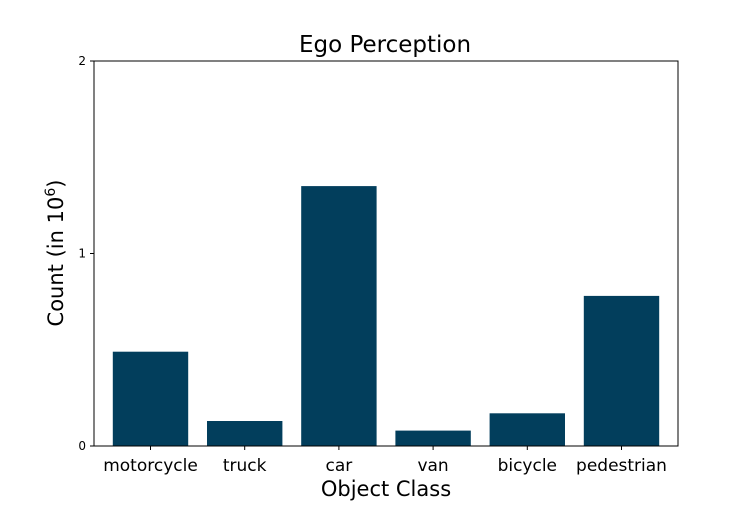 This screenshot has width=753, height=505. What do you see at coordinates (82, 61) in the screenshot?
I see `y-tick-label: 2` at bounding box center [82, 61].